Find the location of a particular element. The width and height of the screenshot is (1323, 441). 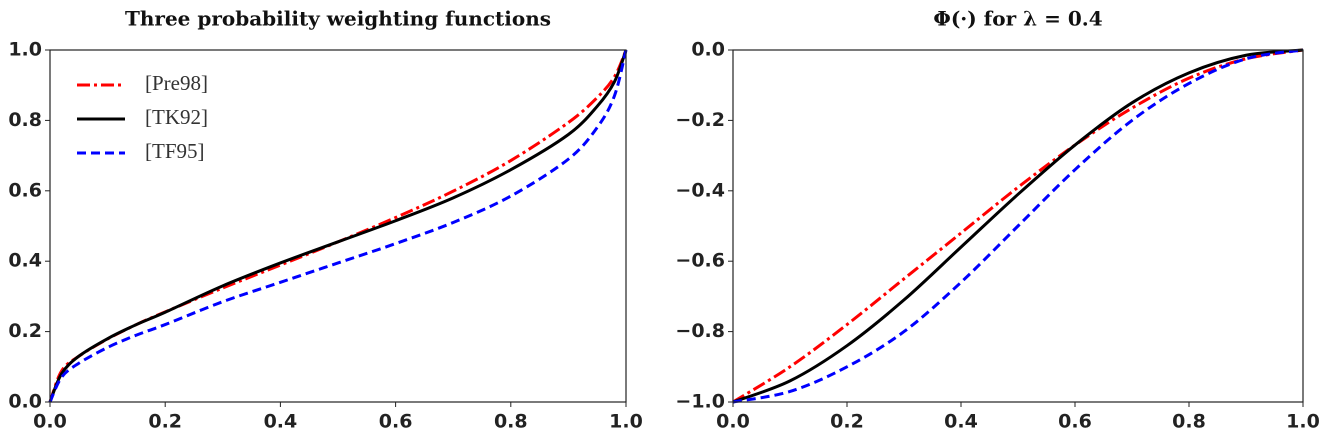

y-tick-label: −0.2 is located at coordinates (700, 120).